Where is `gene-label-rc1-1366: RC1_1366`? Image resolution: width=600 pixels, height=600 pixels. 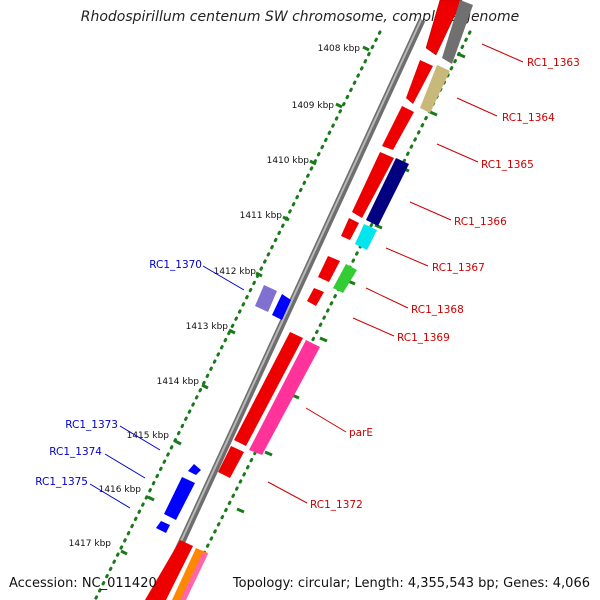 gene-label-rc1-1366: RC1_1366 is located at coordinates (480, 222).